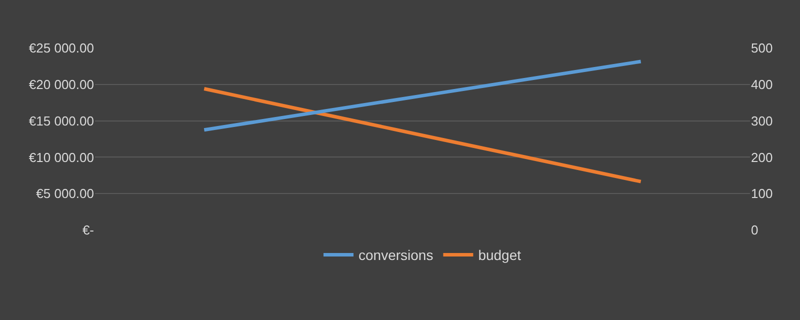 Image resolution: width=800 pixels, height=320 pixels. I want to click on y-tick-label: €-, so click(88, 230).